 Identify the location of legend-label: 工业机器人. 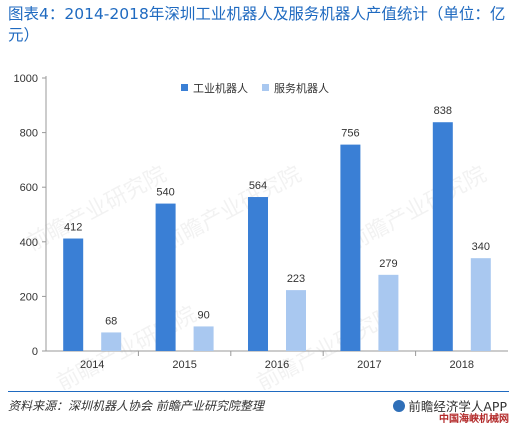
(220, 88).